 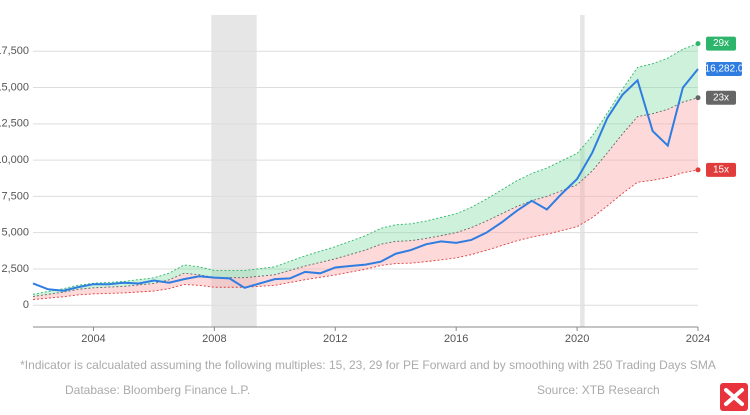 I want to click on source: Source: XTB Research, so click(x=598, y=390).